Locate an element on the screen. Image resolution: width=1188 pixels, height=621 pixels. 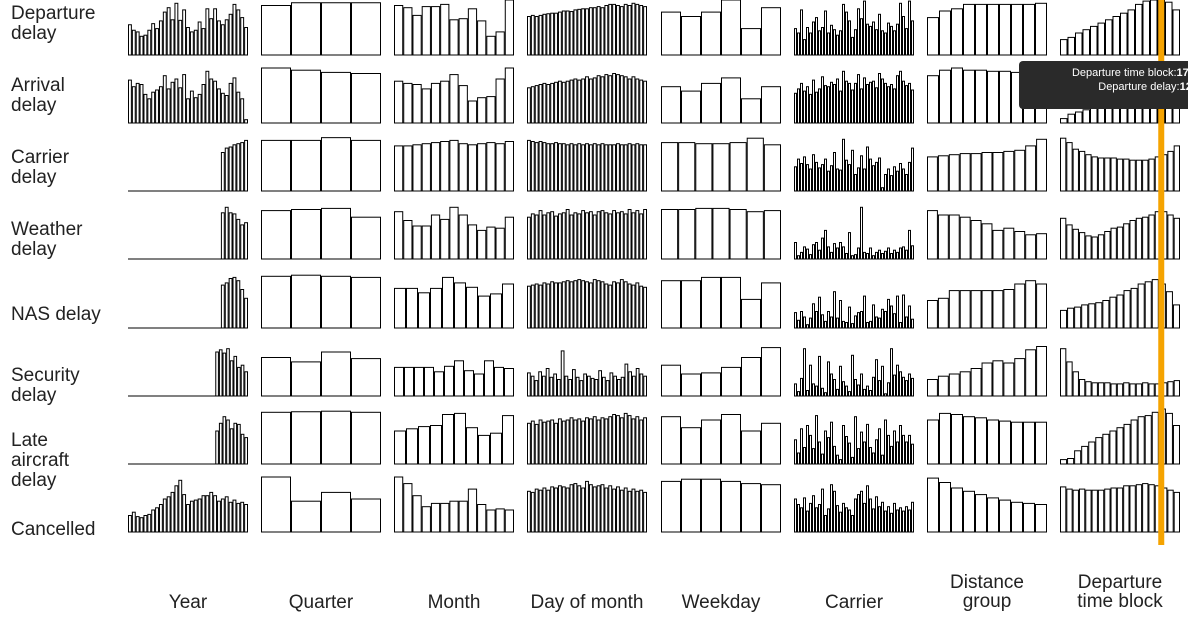
mini-bar-chart-r5-c2 is located at coordinates (454, 378).